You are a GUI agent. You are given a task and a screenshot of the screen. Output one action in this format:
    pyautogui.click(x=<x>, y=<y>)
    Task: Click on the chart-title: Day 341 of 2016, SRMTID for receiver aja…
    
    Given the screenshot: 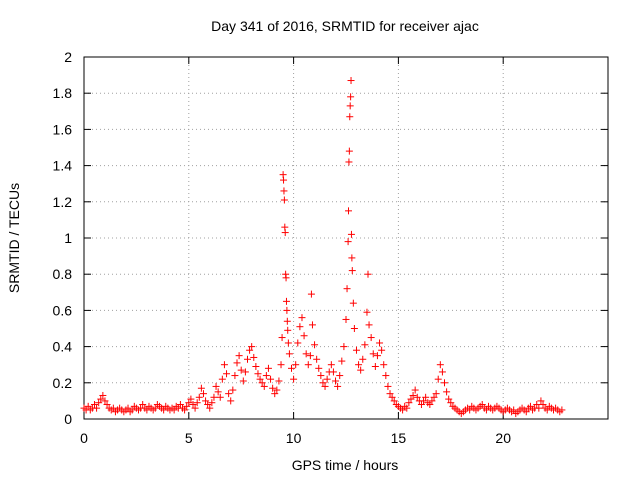 What is the action you would take?
    pyautogui.click(x=345, y=26)
    